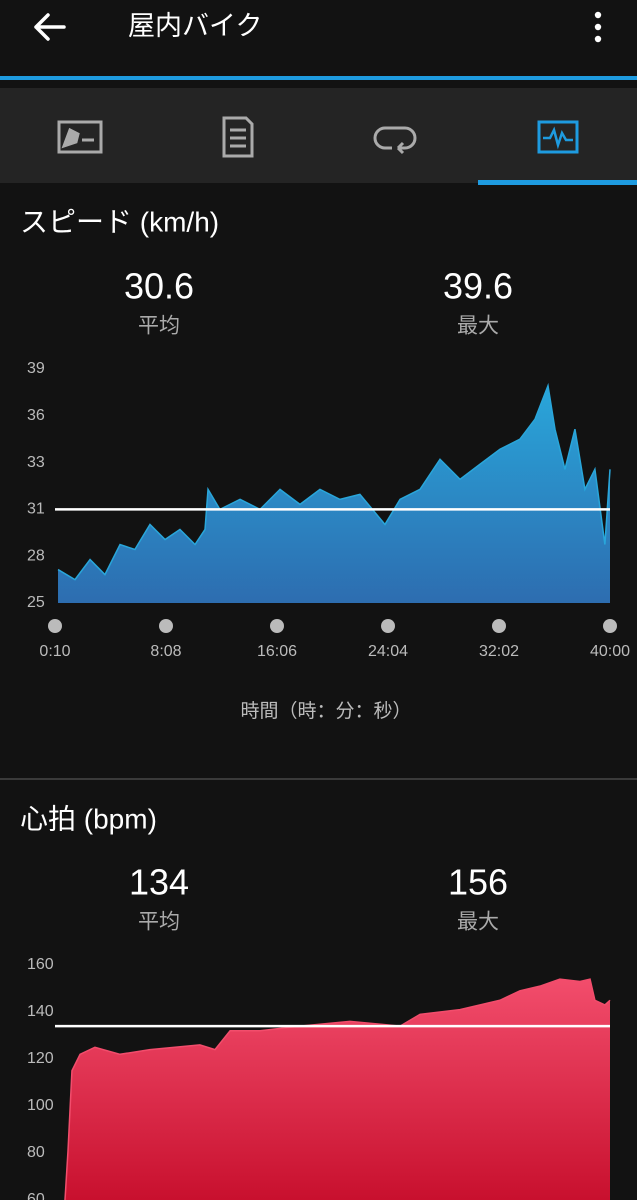  I want to click on section-title: 心拍 (bpm), so click(88, 818).